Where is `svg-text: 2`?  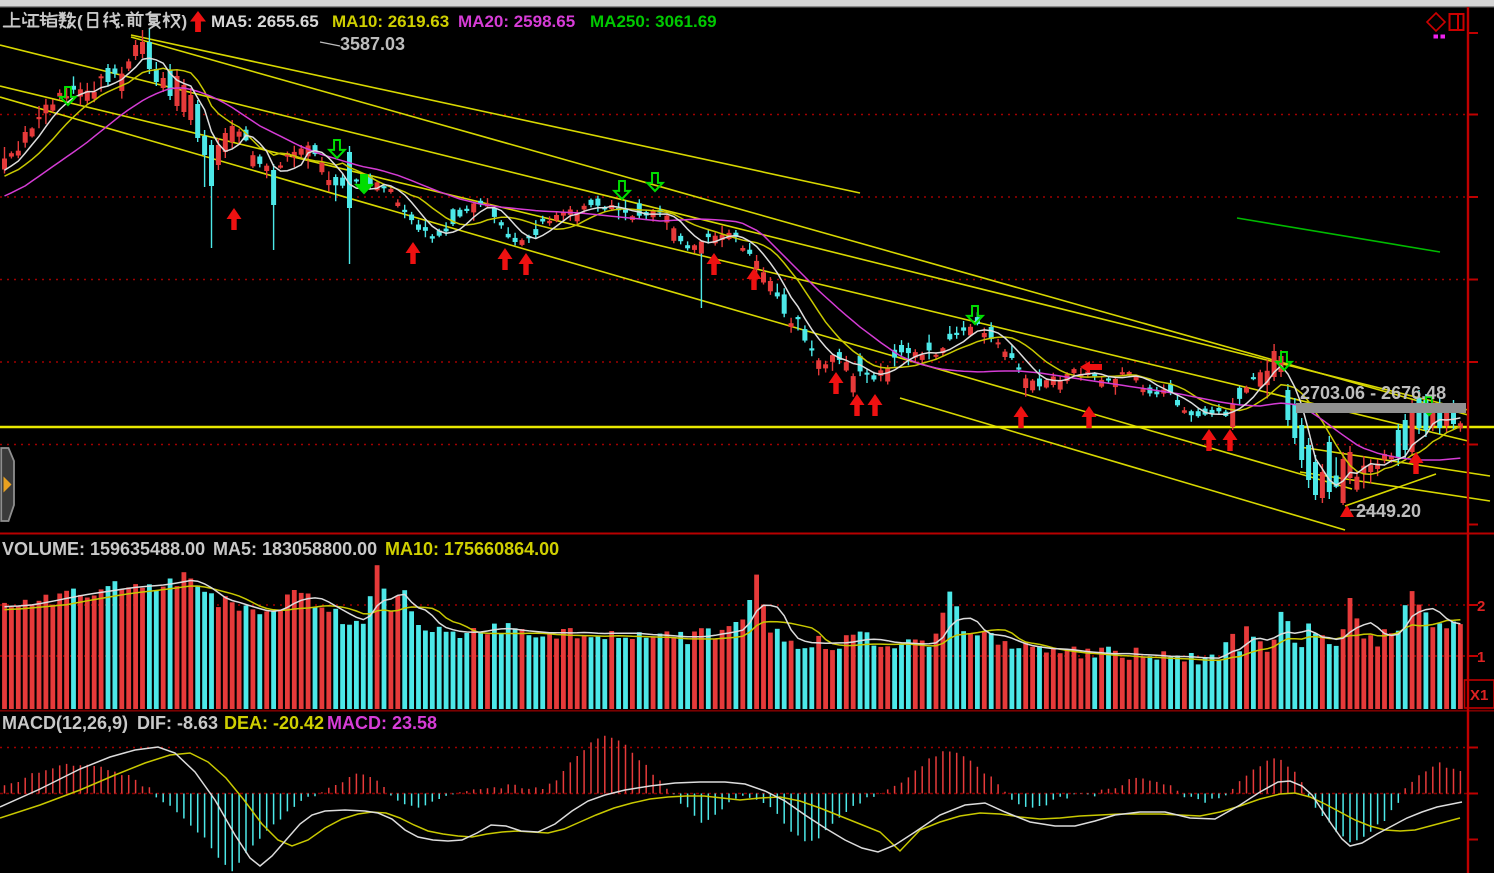
svg-text: 2 is located at coordinates (1481, 606).